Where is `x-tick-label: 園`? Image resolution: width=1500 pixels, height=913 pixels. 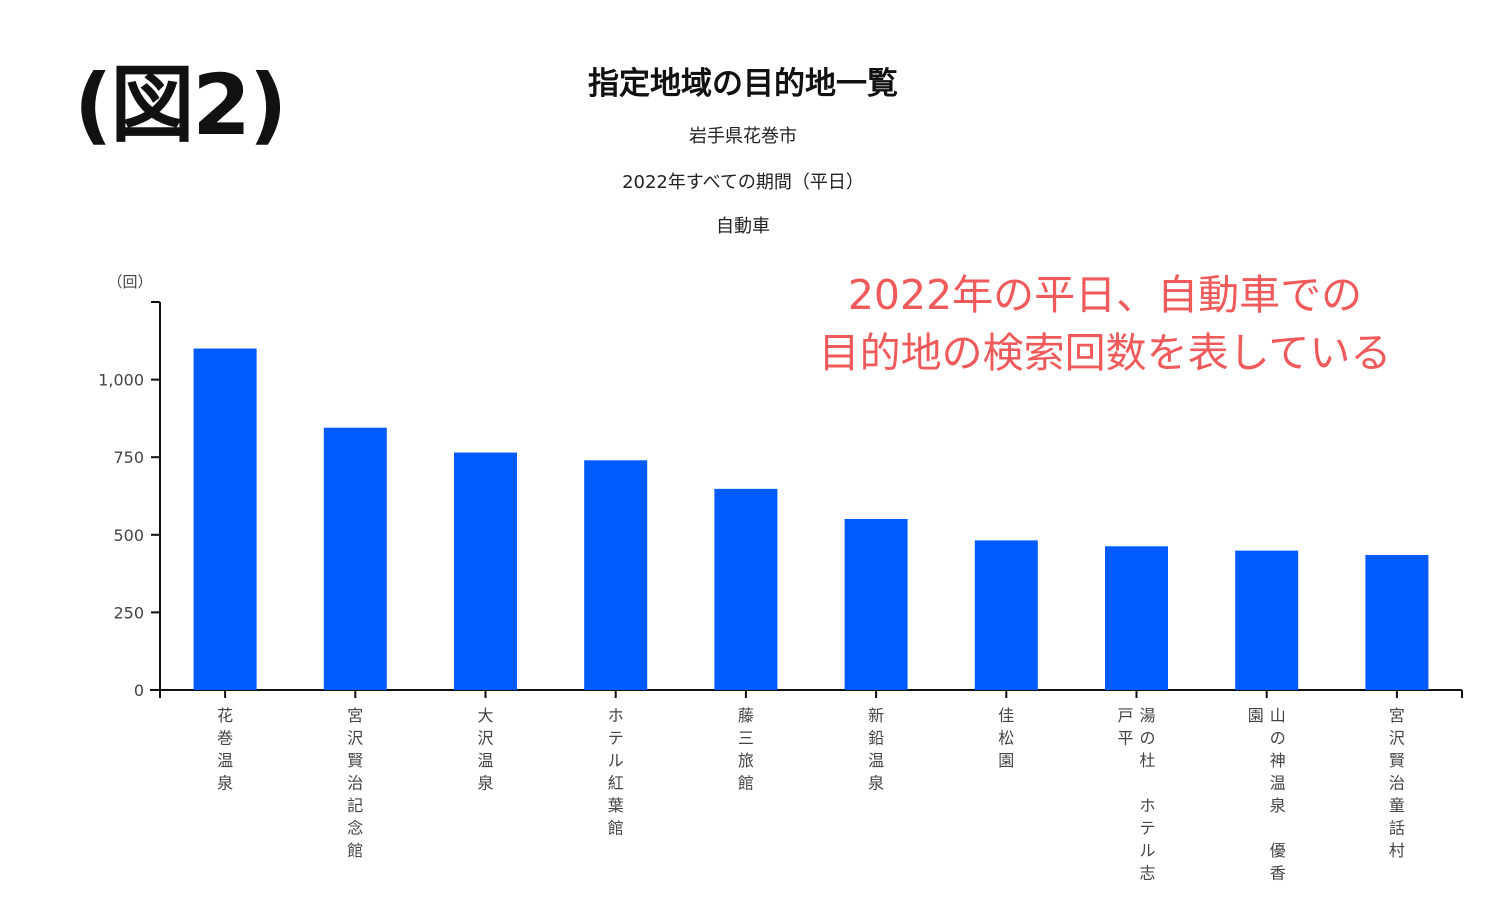 x-tick-label: 園 is located at coordinates (1256, 715).